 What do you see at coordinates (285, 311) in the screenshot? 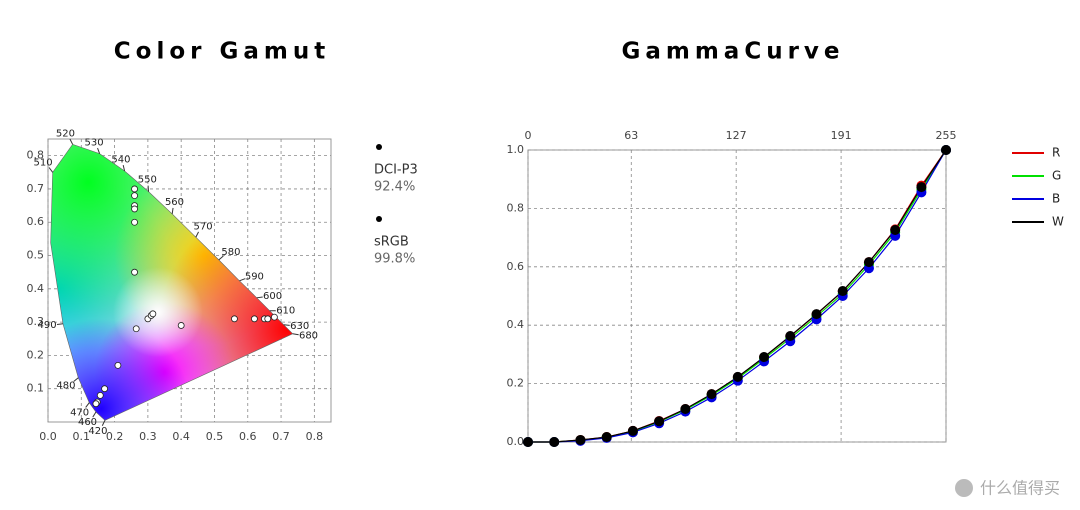
I see `wavelength-label: 610` at bounding box center [285, 311].